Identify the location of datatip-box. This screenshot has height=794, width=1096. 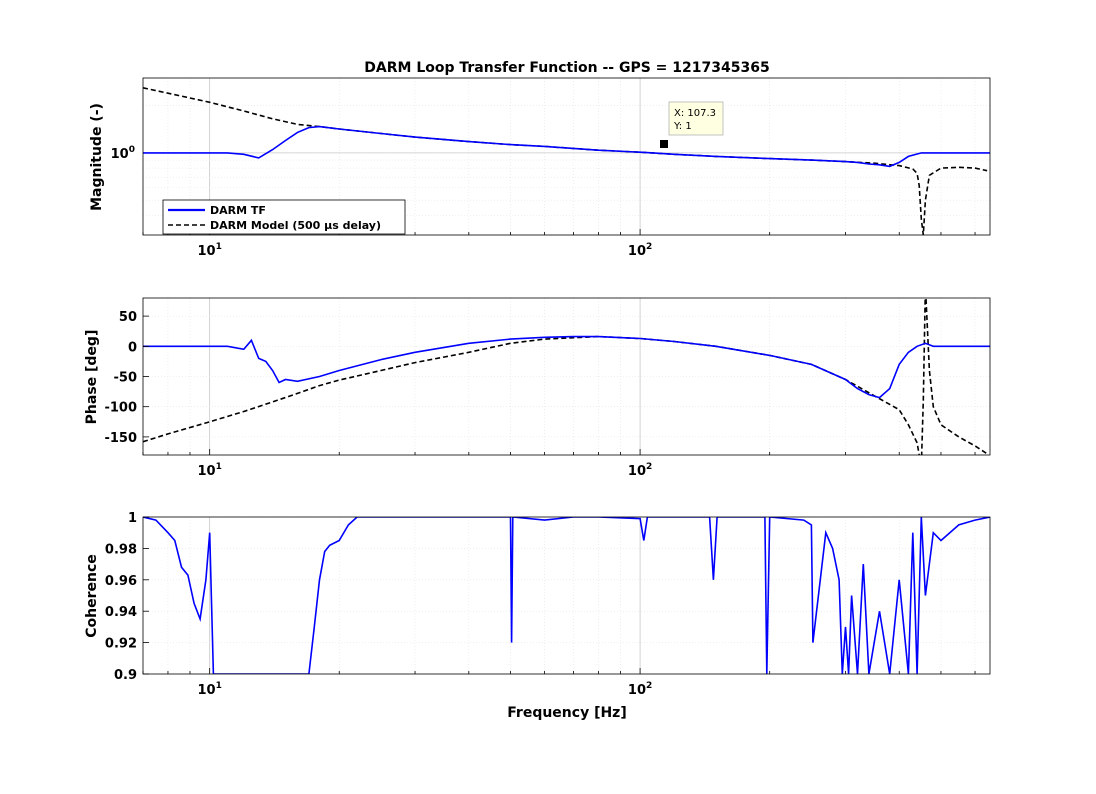
(696, 118).